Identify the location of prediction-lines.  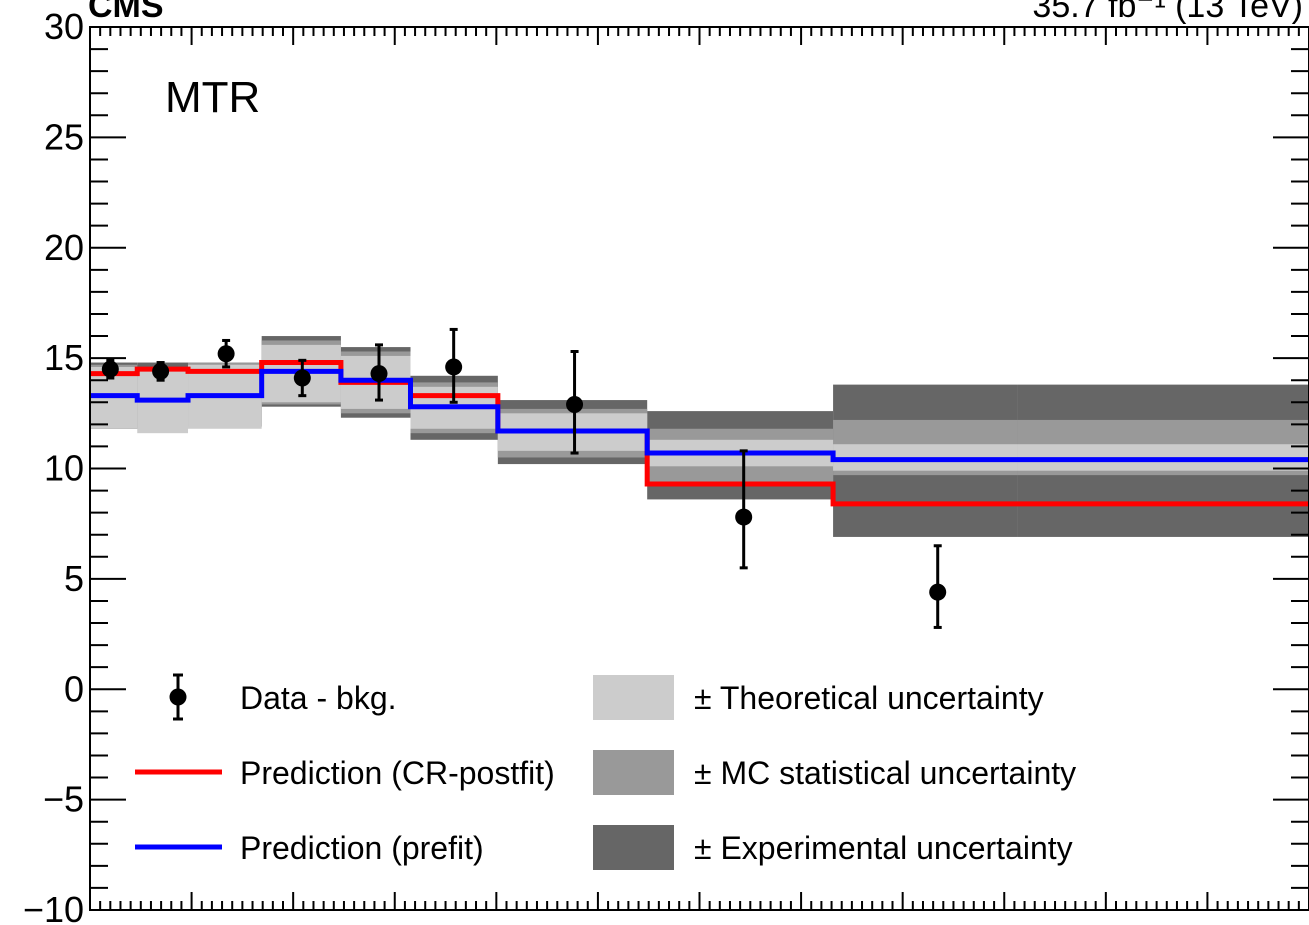
(699, 433).